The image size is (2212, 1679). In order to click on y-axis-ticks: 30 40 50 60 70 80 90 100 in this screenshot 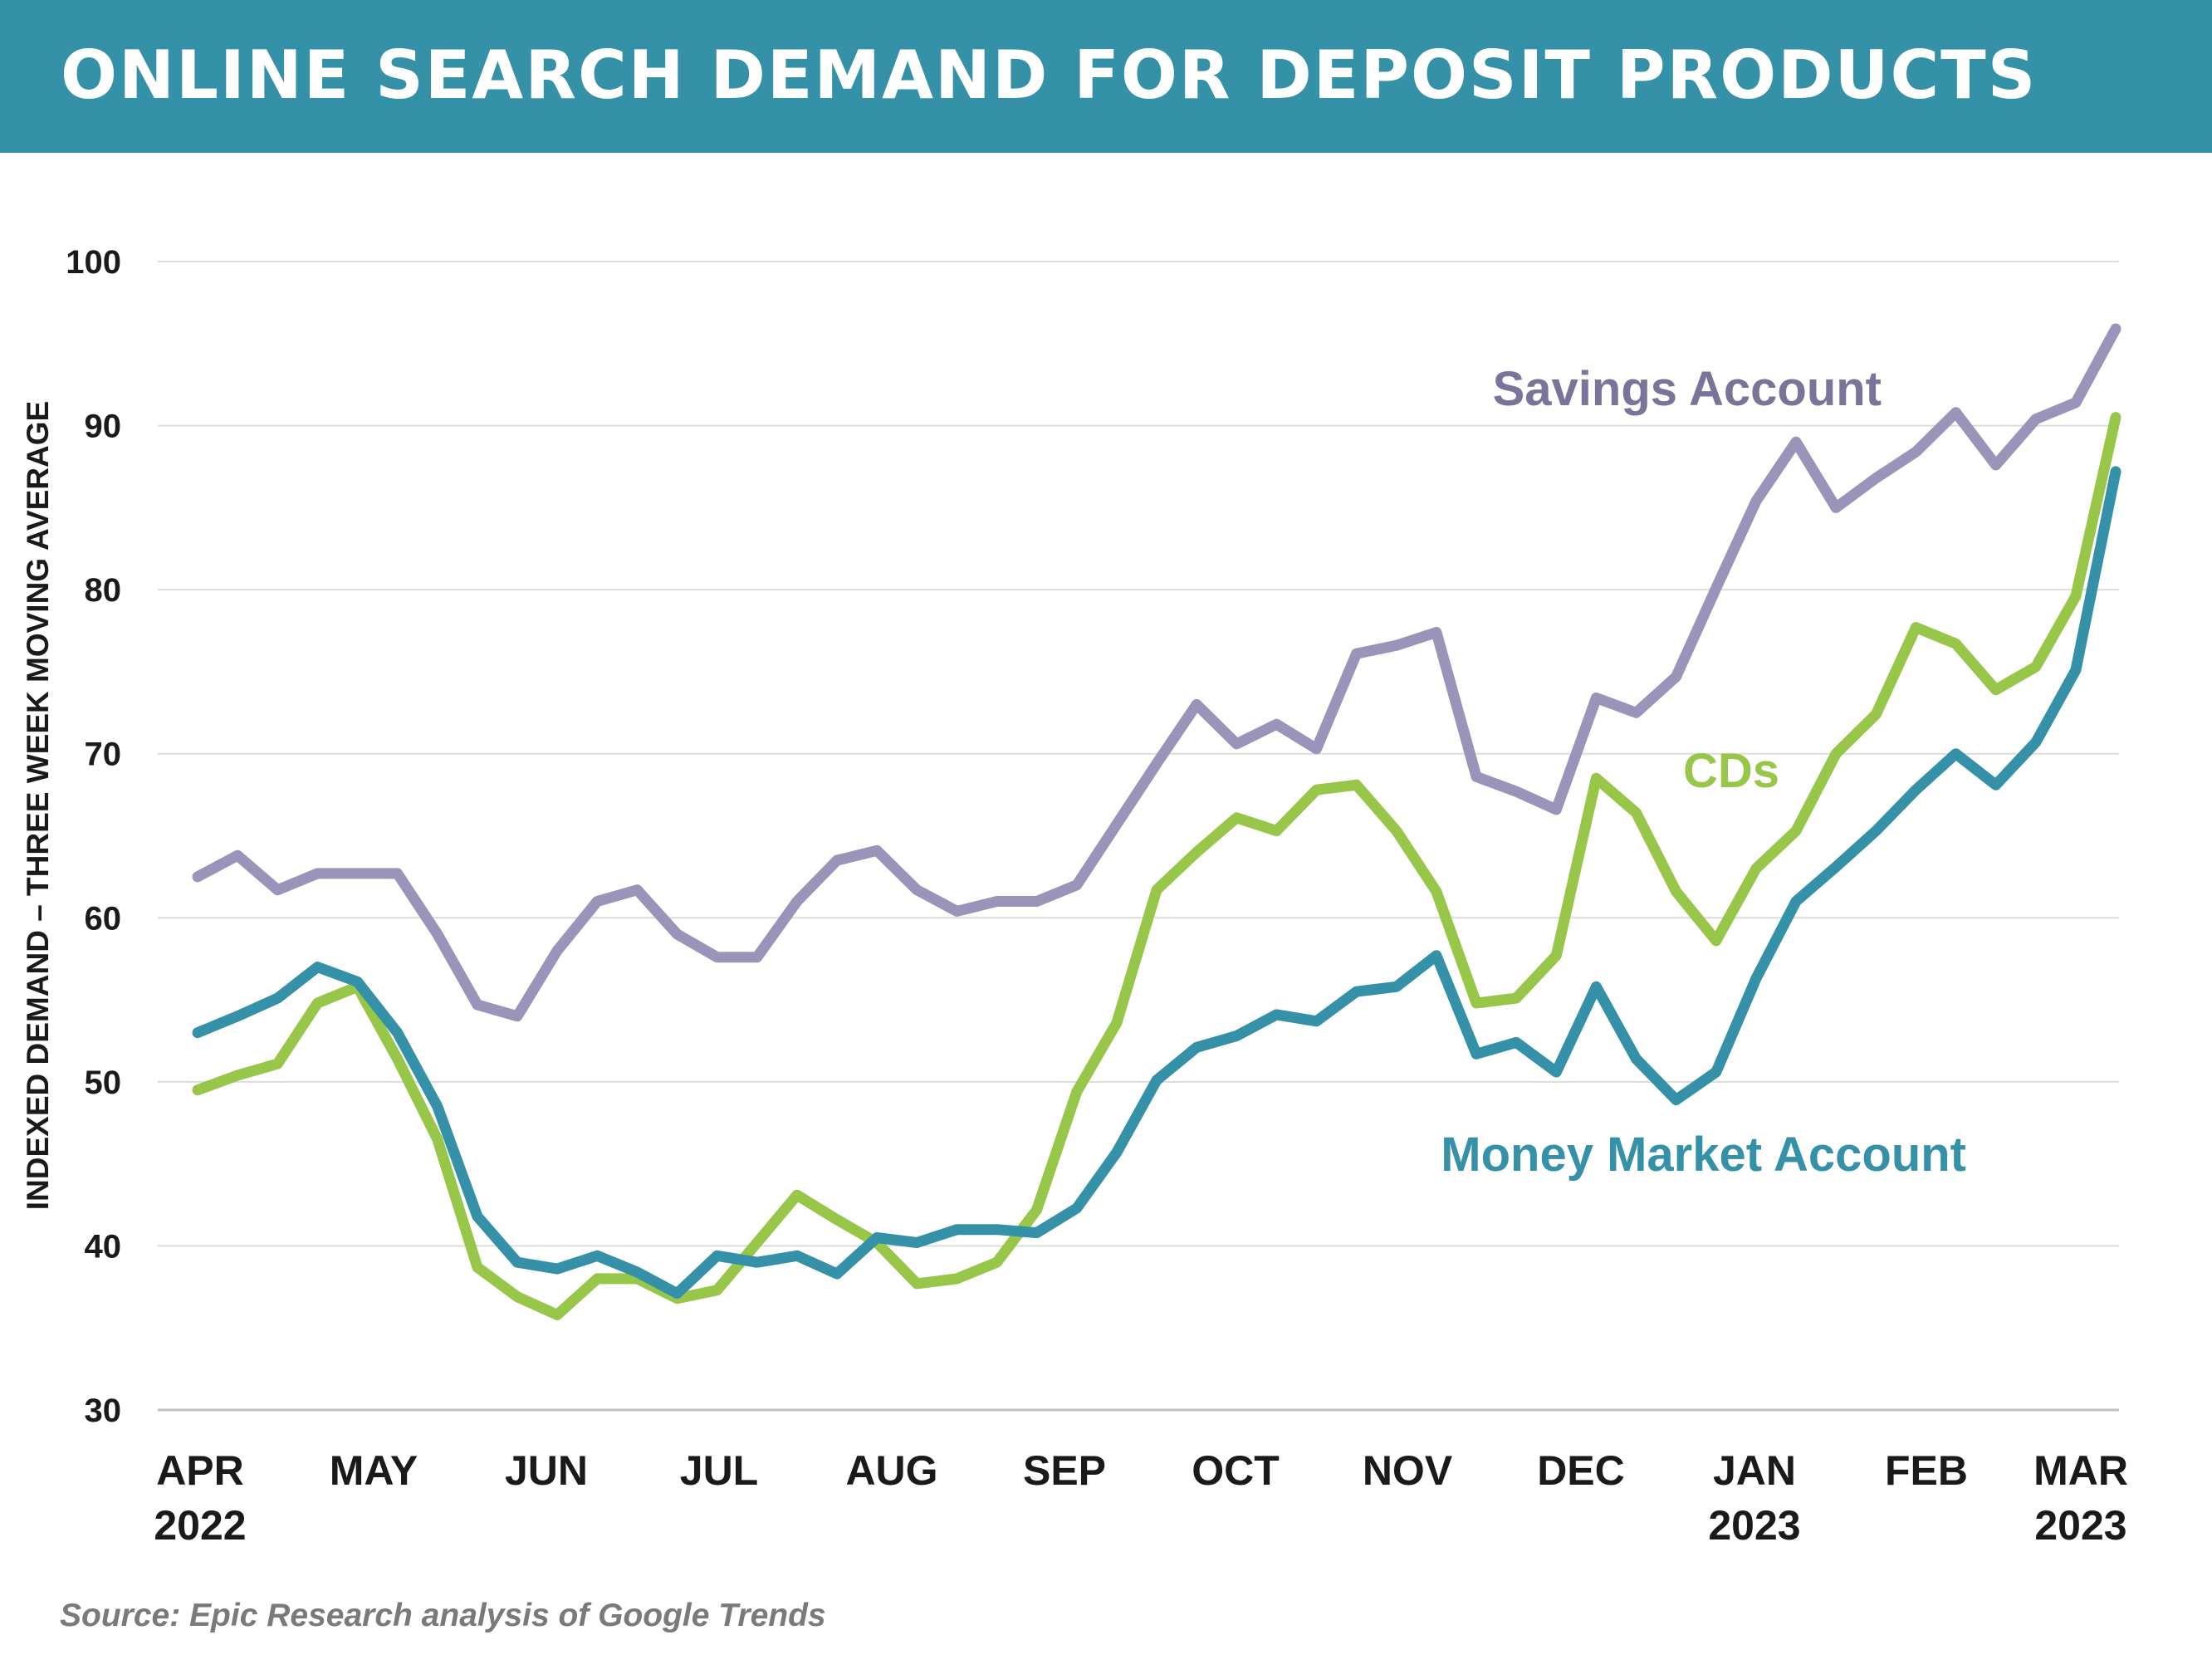, I will do `click(93, 836)`.